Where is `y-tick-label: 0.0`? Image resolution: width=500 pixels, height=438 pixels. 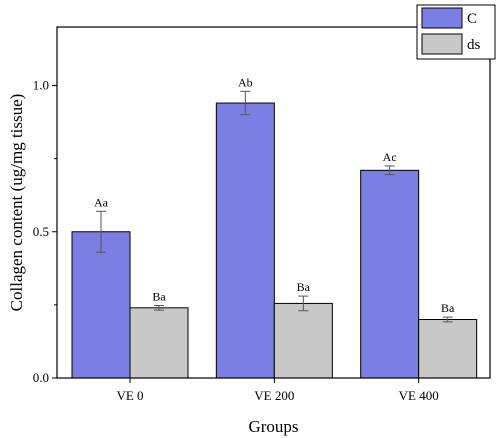 y-tick-label: 0.0 is located at coordinates (41, 377).